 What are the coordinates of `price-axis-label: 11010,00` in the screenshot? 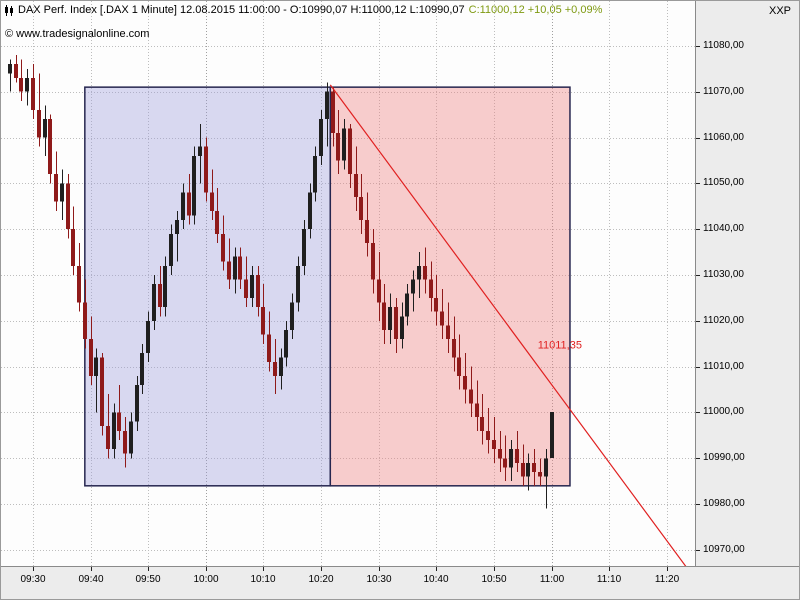 It's located at (723, 366).